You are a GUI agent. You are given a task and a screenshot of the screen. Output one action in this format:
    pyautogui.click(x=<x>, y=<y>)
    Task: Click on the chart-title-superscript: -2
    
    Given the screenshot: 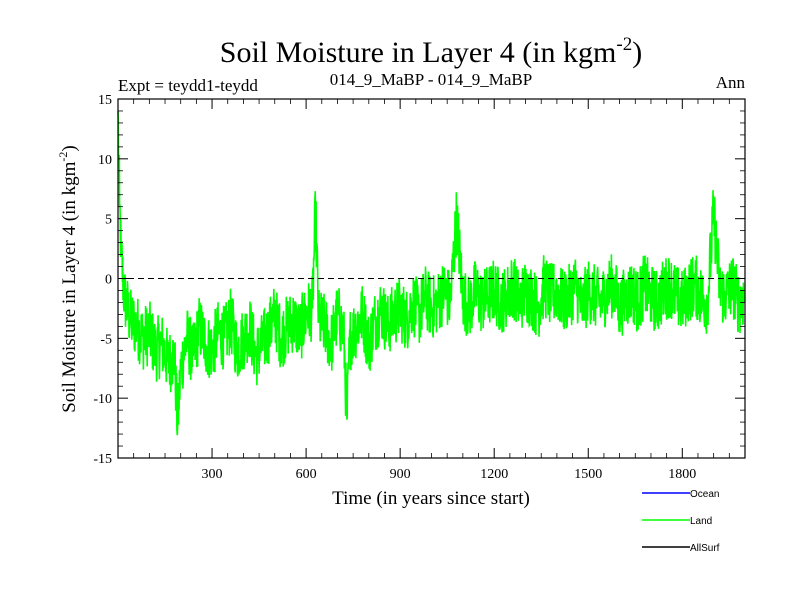 What is the action you would take?
    pyautogui.click(x=624, y=44)
    